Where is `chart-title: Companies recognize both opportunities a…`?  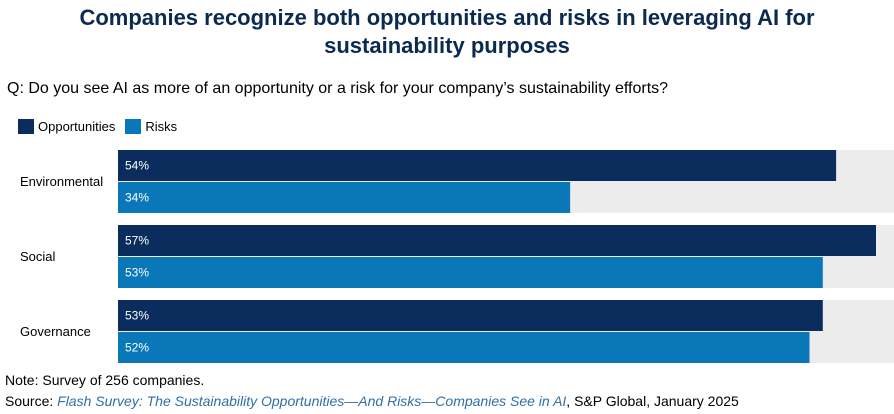
chart-title: Companies recognize both opportunities a… is located at coordinates (447, 32).